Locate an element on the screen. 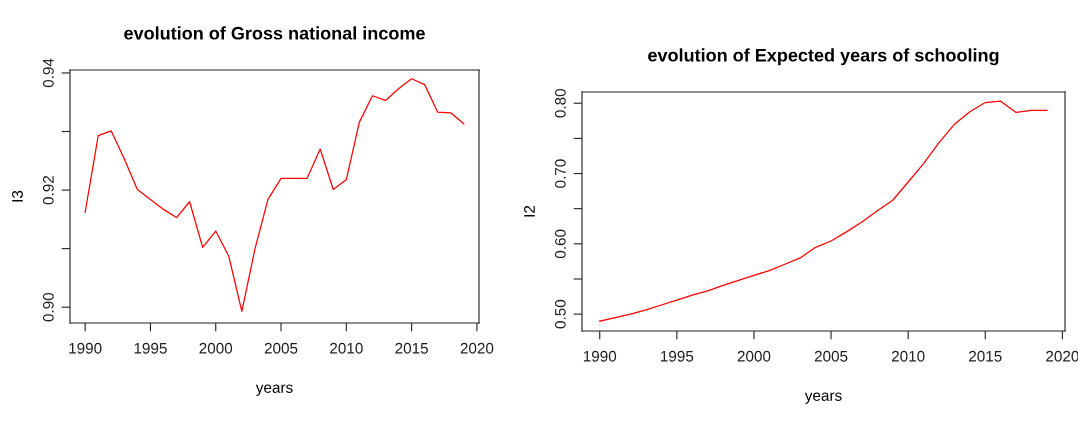 This screenshot has width=1078, height=430. y-tick-label: 0.60 is located at coordinates (560, 244).